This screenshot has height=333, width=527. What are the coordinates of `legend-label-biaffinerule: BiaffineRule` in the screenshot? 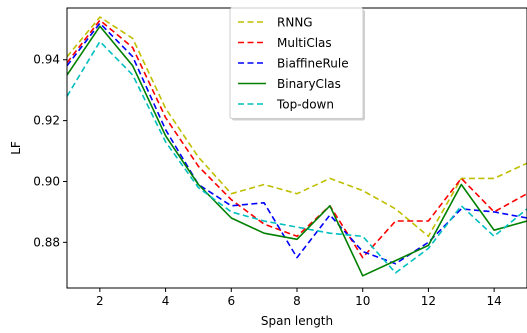 It's located at (313, 64).